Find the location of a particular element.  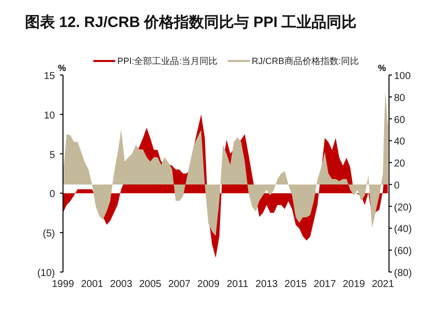

y2-tick-label: 0 is located at coordinates (397, 186).